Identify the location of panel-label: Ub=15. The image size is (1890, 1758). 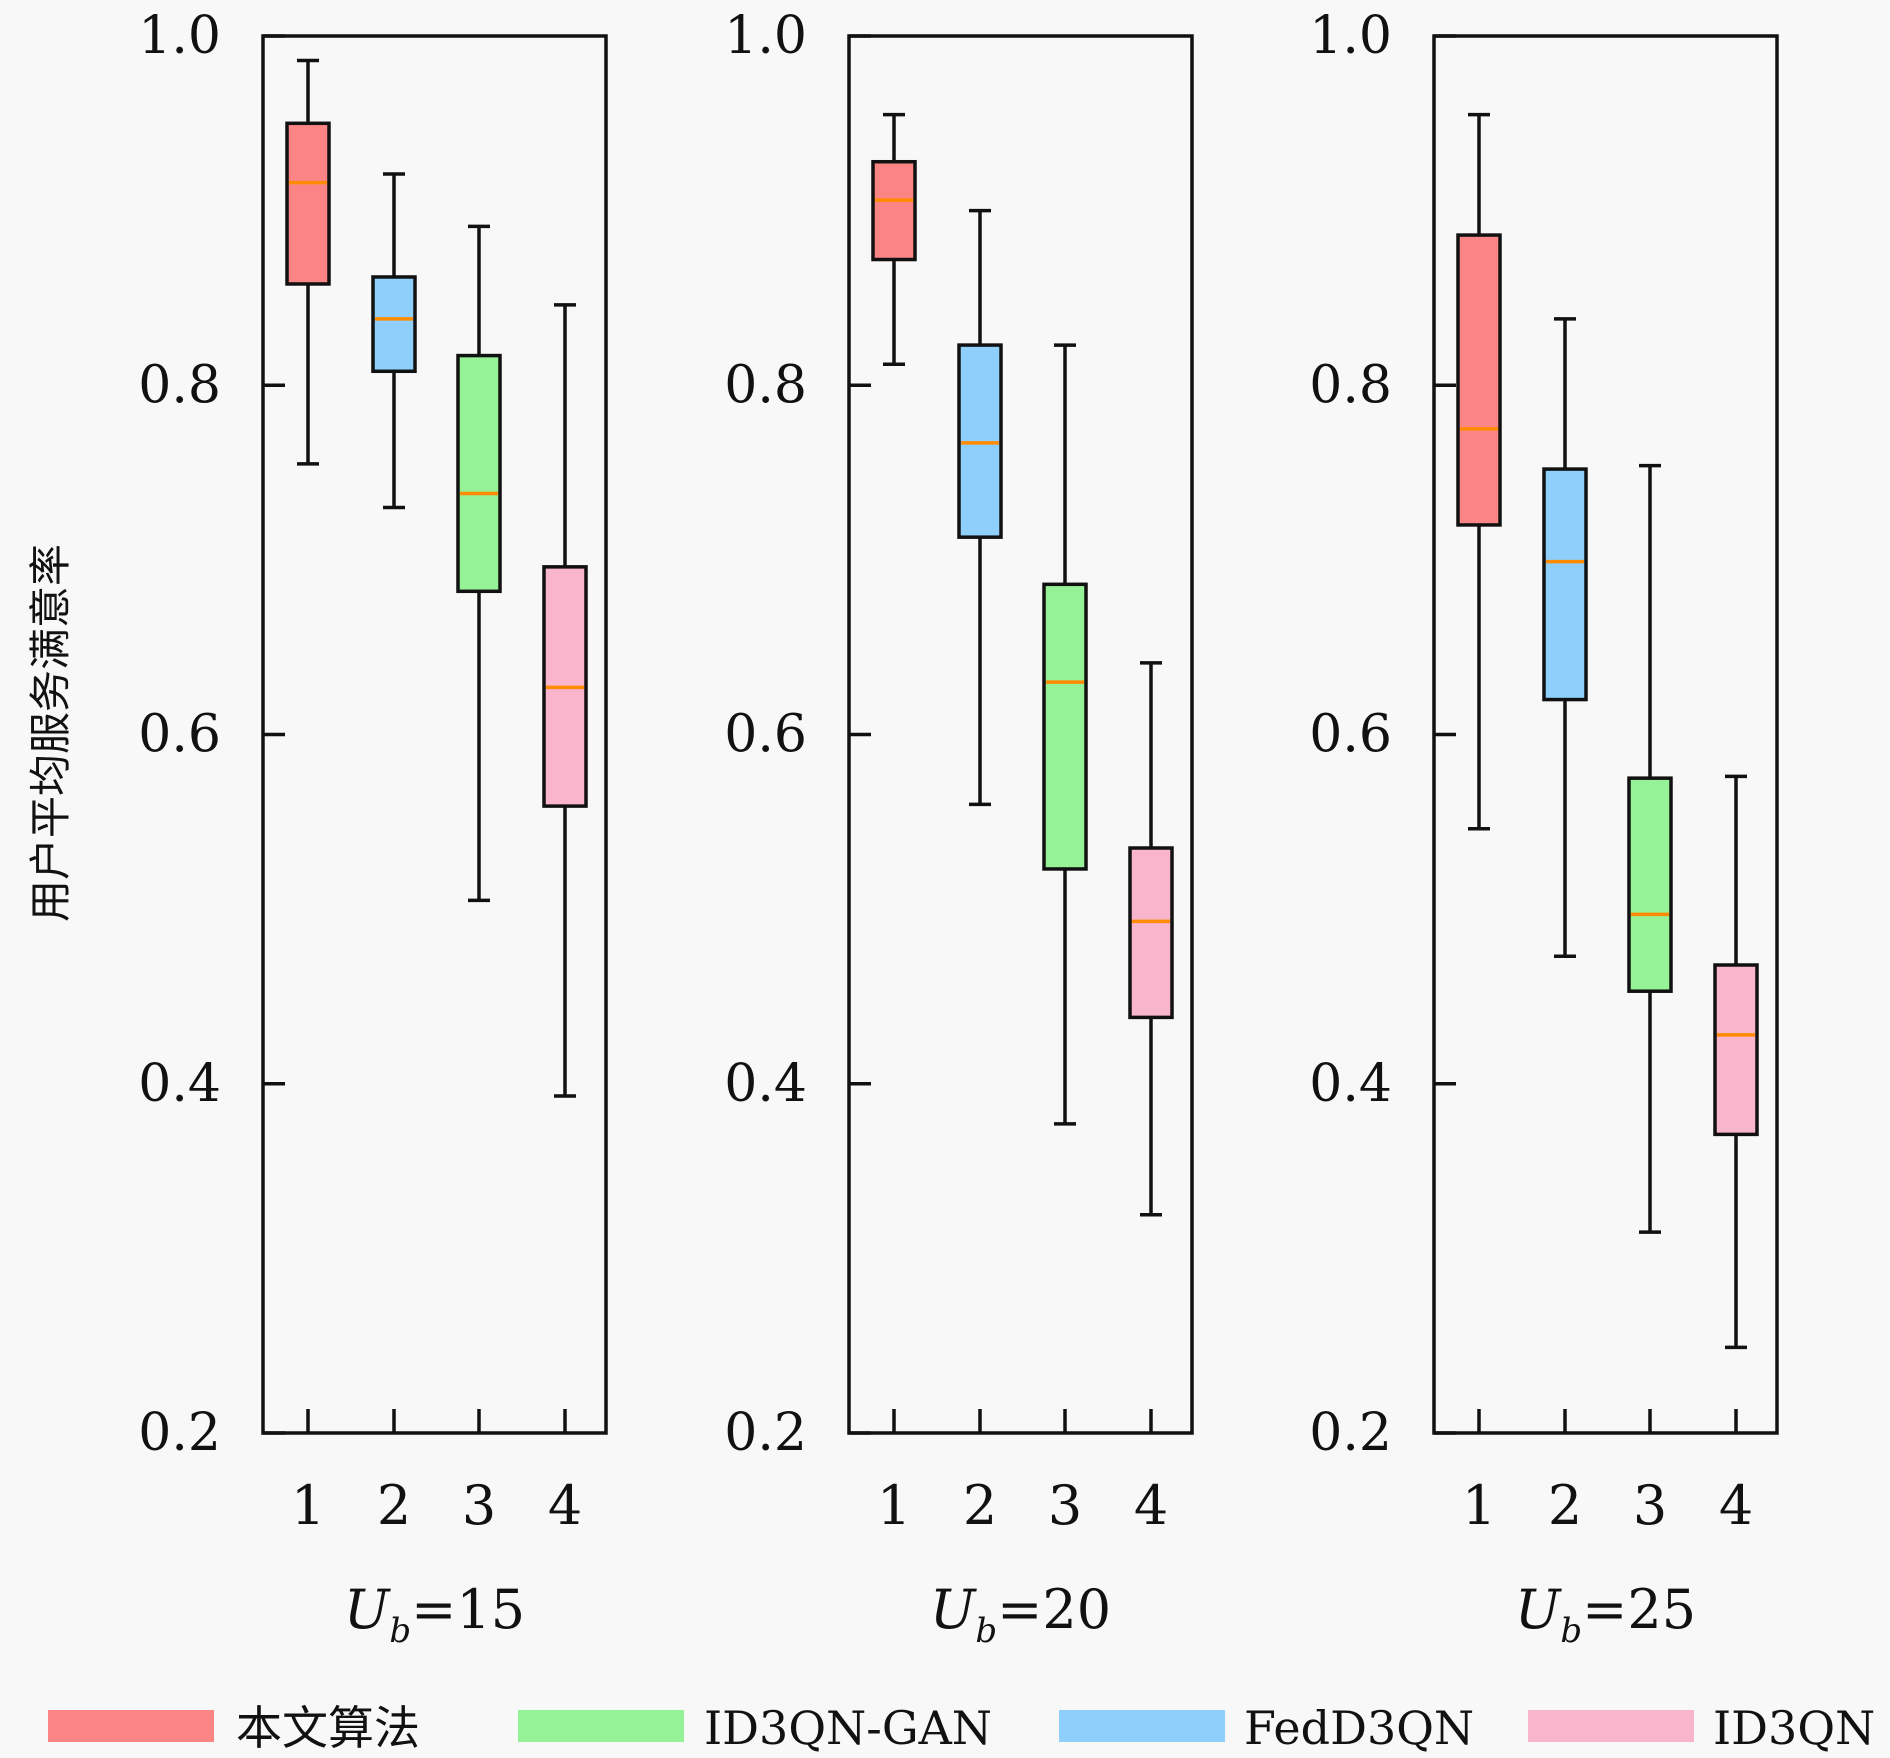
(434, 1614).